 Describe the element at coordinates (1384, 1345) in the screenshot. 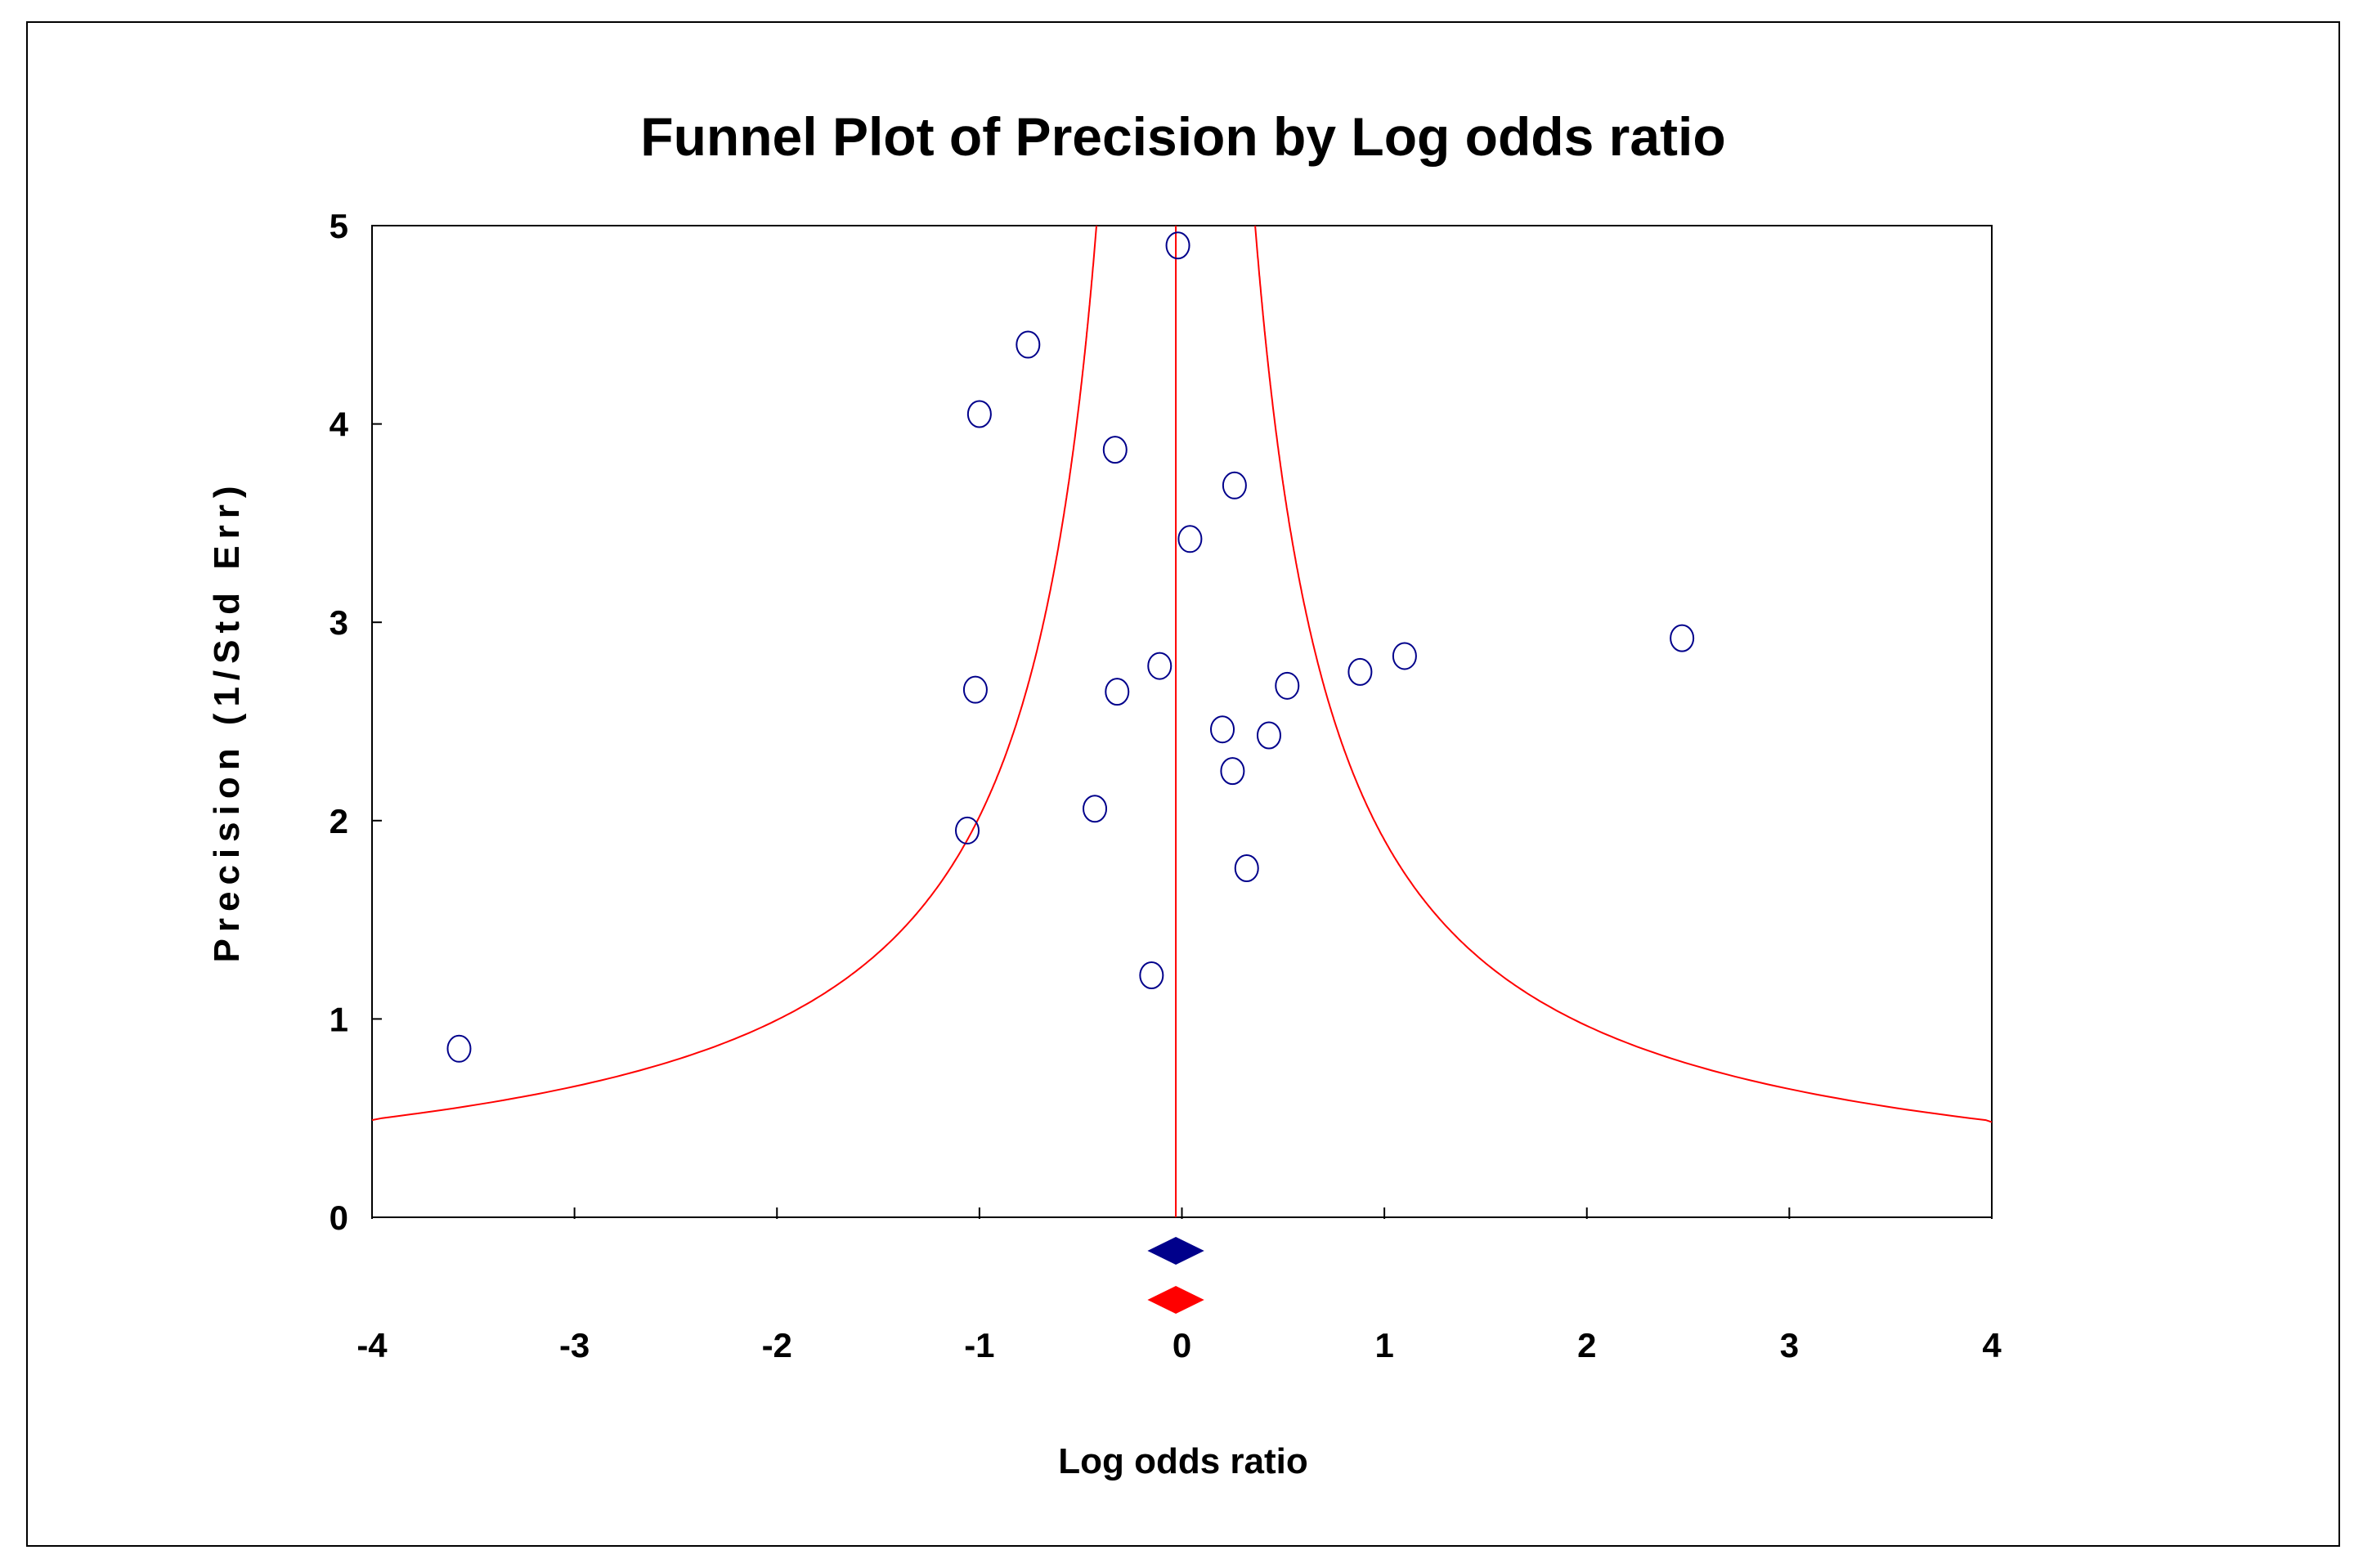

I see `x-tick-label: 1` at that location.